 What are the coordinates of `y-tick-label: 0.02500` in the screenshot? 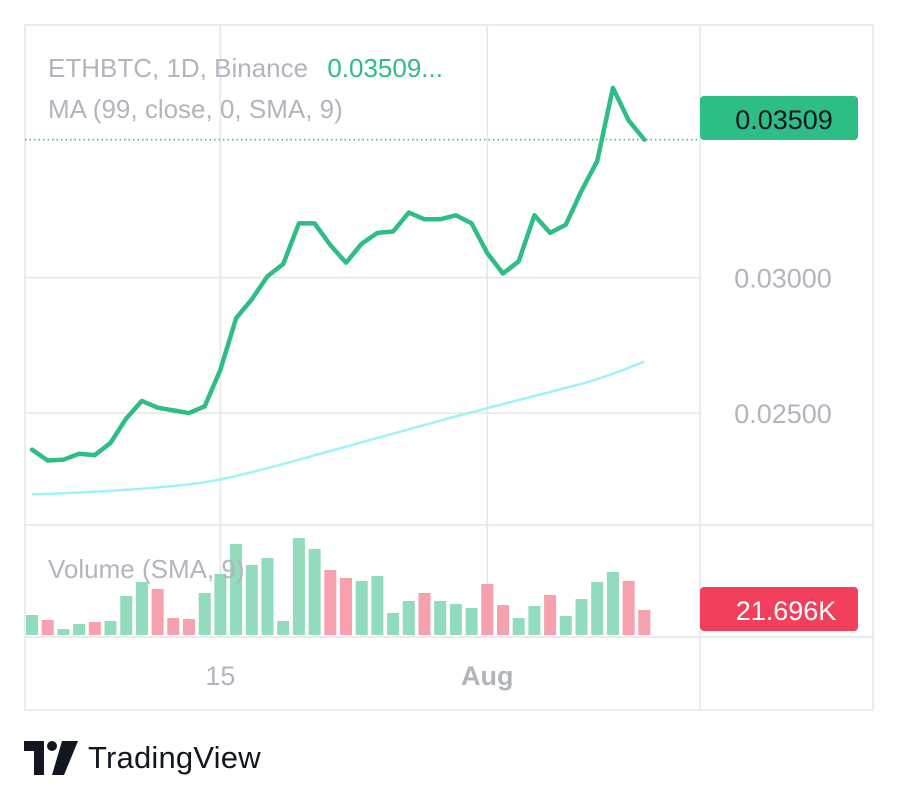 It's located at (783, 414).